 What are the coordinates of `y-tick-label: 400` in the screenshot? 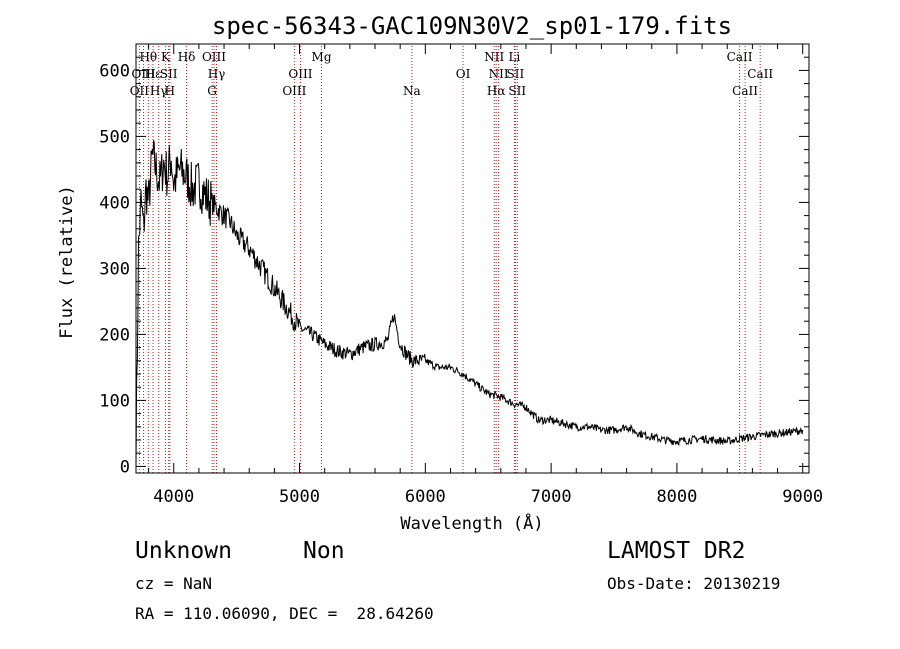 It's located at (114, 203).